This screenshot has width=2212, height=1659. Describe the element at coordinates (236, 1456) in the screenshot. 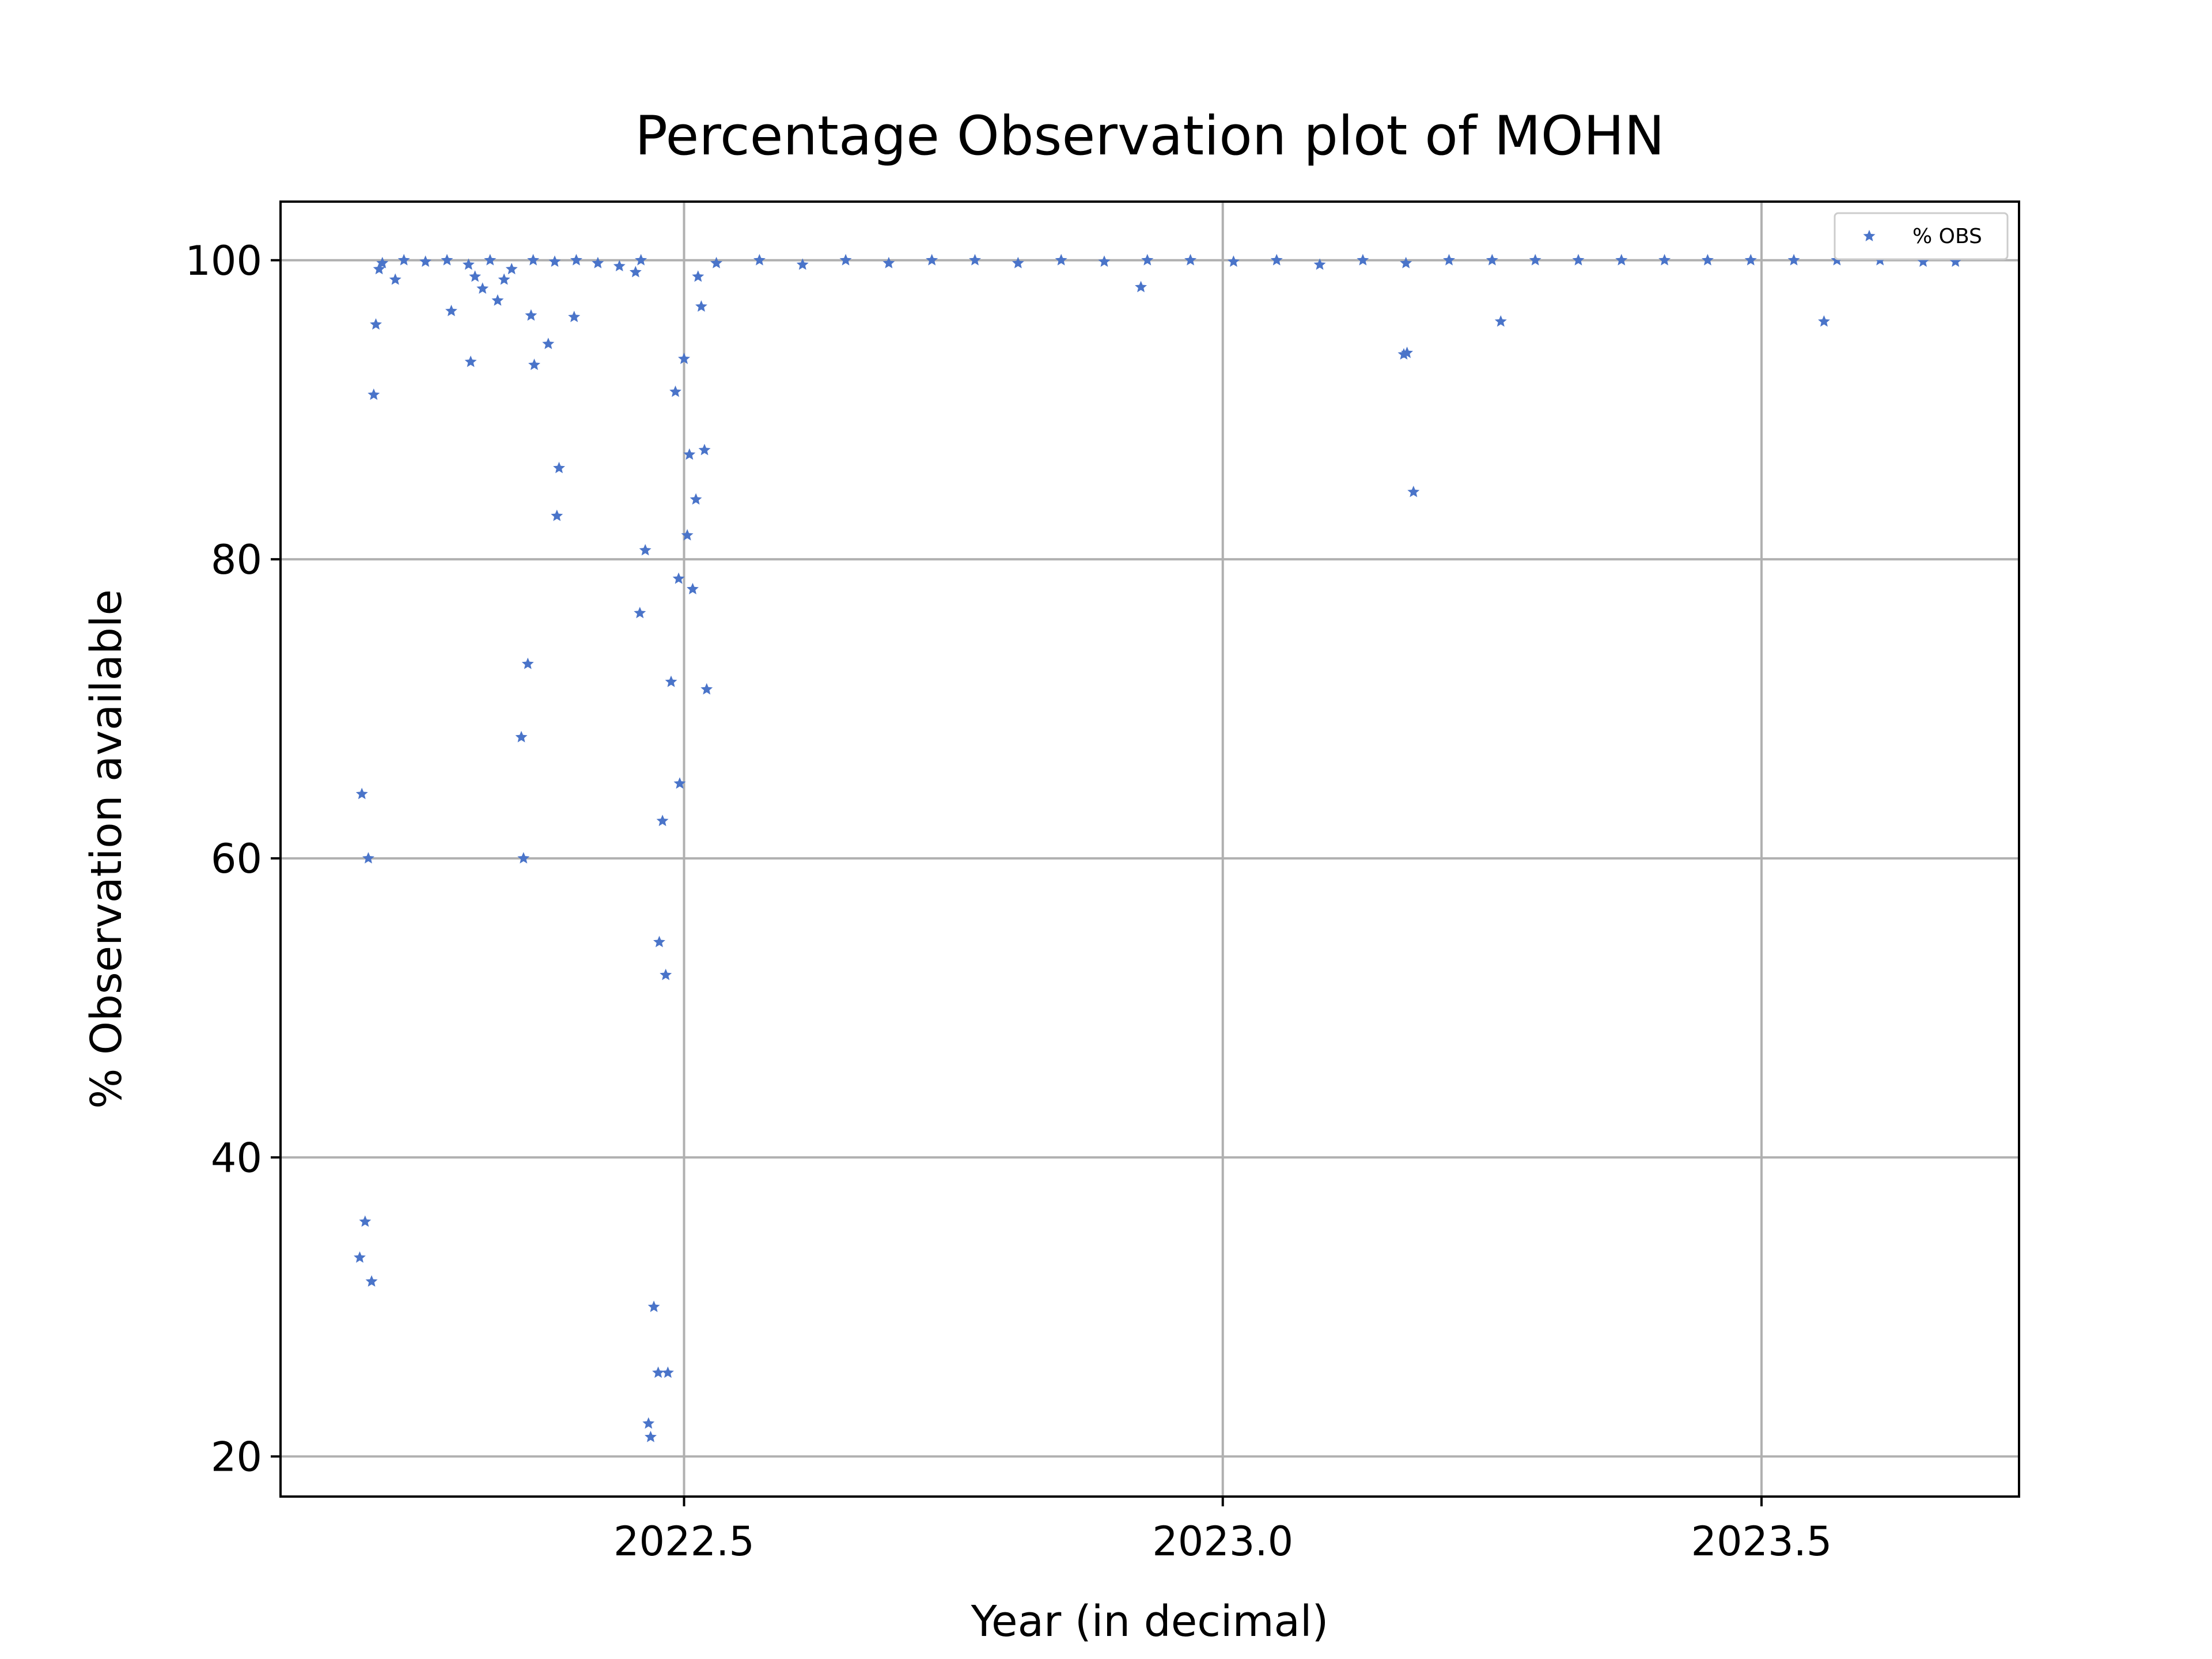

I see `y-tick-label: 20` at that location.